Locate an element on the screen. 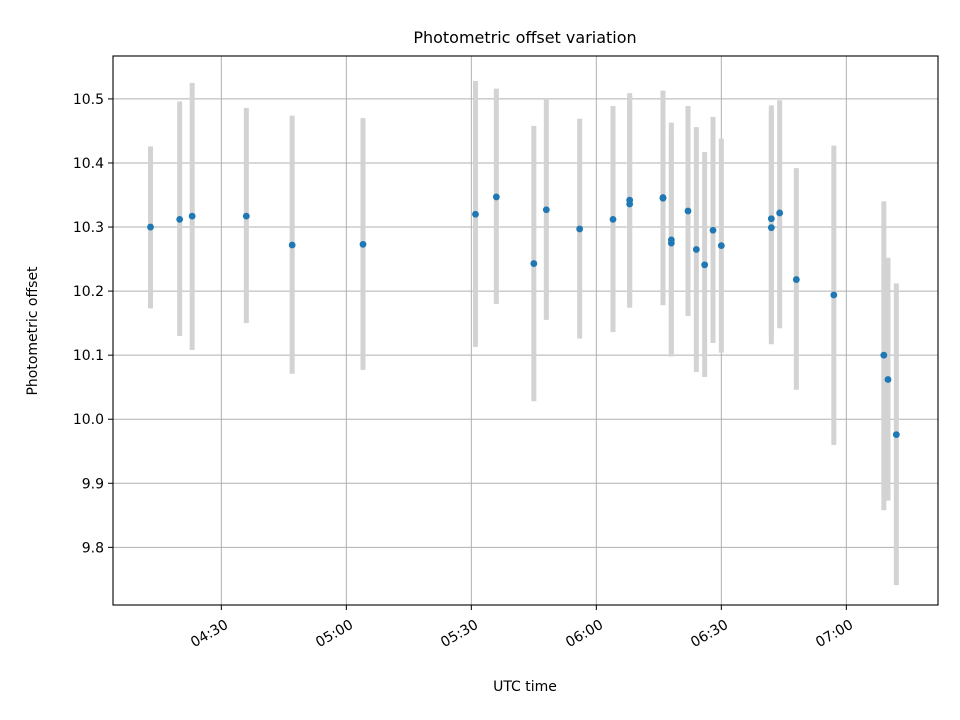 The width and height of the screenshot is (960, 720). y-tick-label: 10.2 is located at coordinates (88, 292).